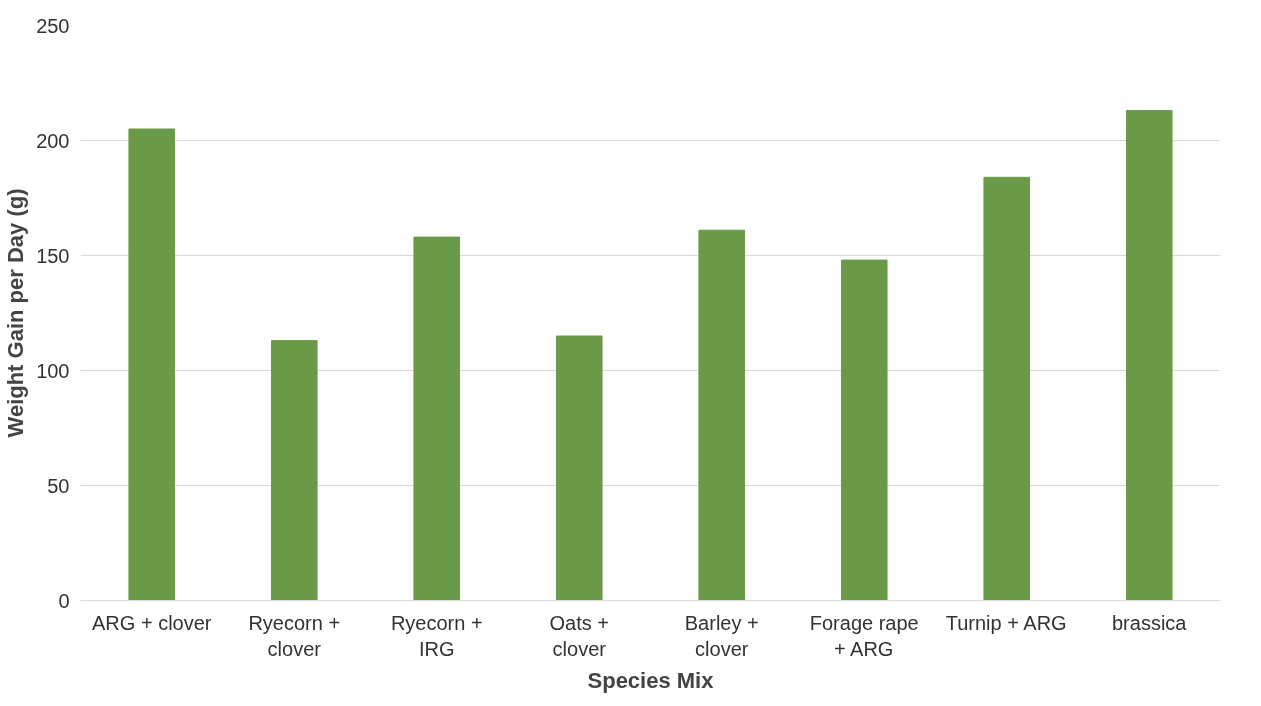 The height and width of the screenshot is (706, 1261). I want to click on x-tick-label: Oats + clover, so click(579, 635).